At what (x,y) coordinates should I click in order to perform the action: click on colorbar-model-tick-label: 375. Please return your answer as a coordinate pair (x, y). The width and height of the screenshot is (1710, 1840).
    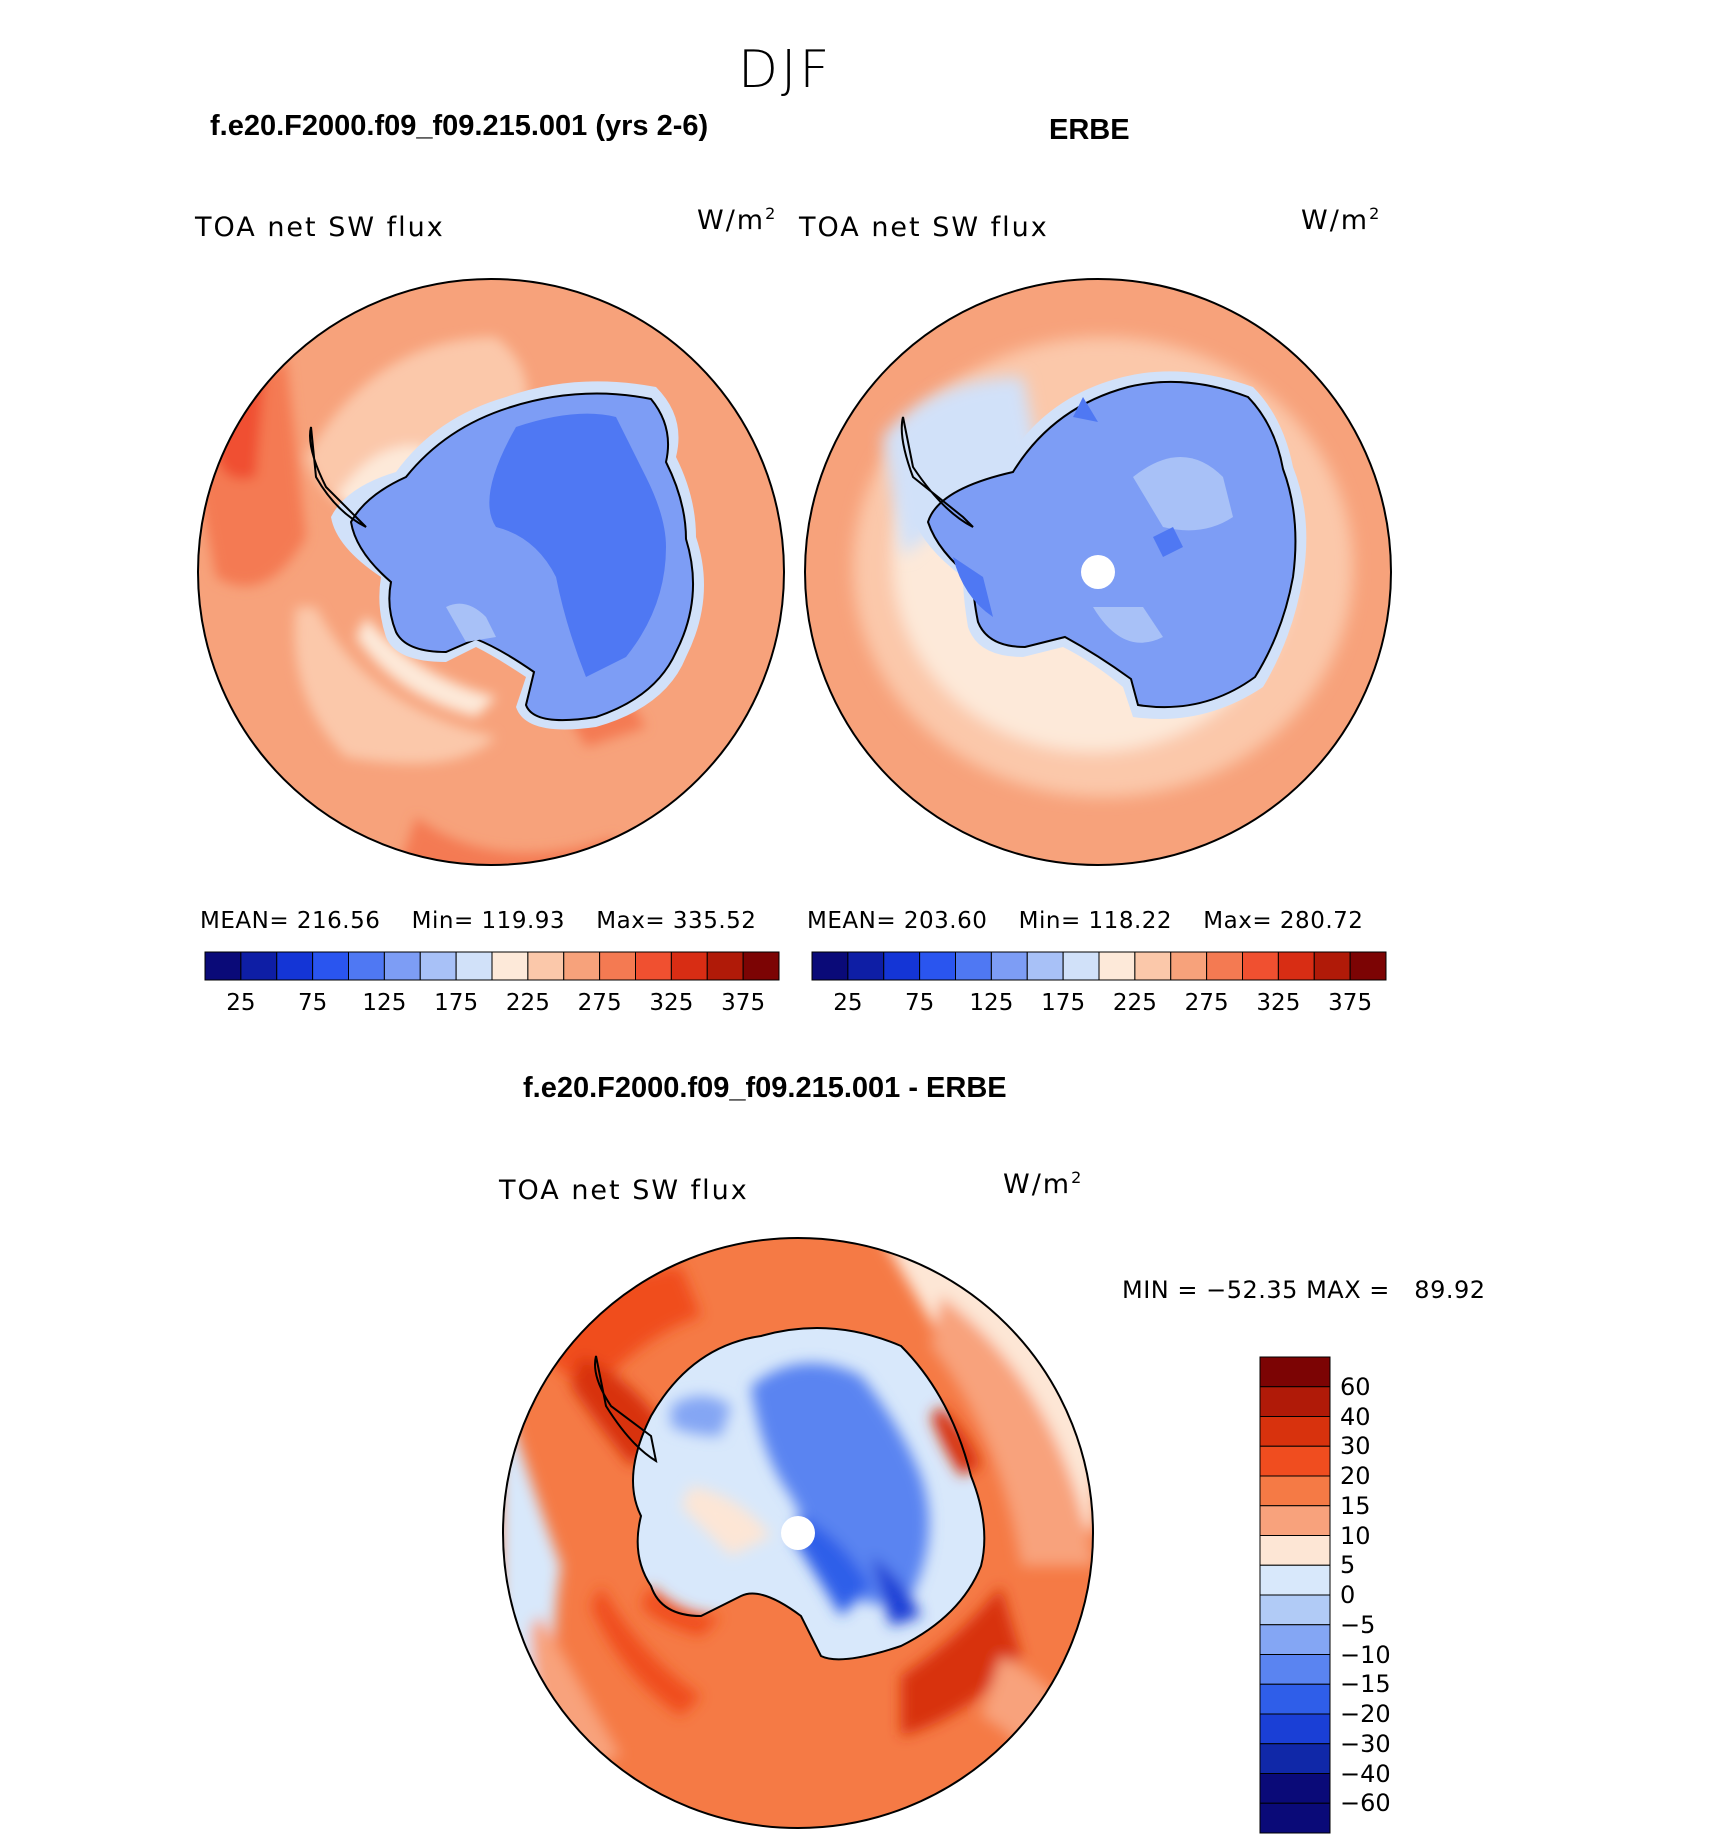
    Looking at the image, I should click on (743, 1003).